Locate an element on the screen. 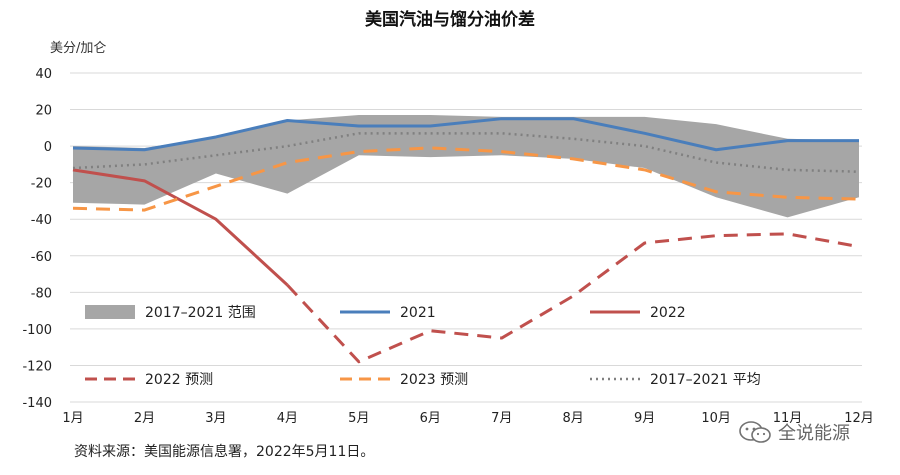  legend-label: 2023 预测 is located at coordinates (434, 380).